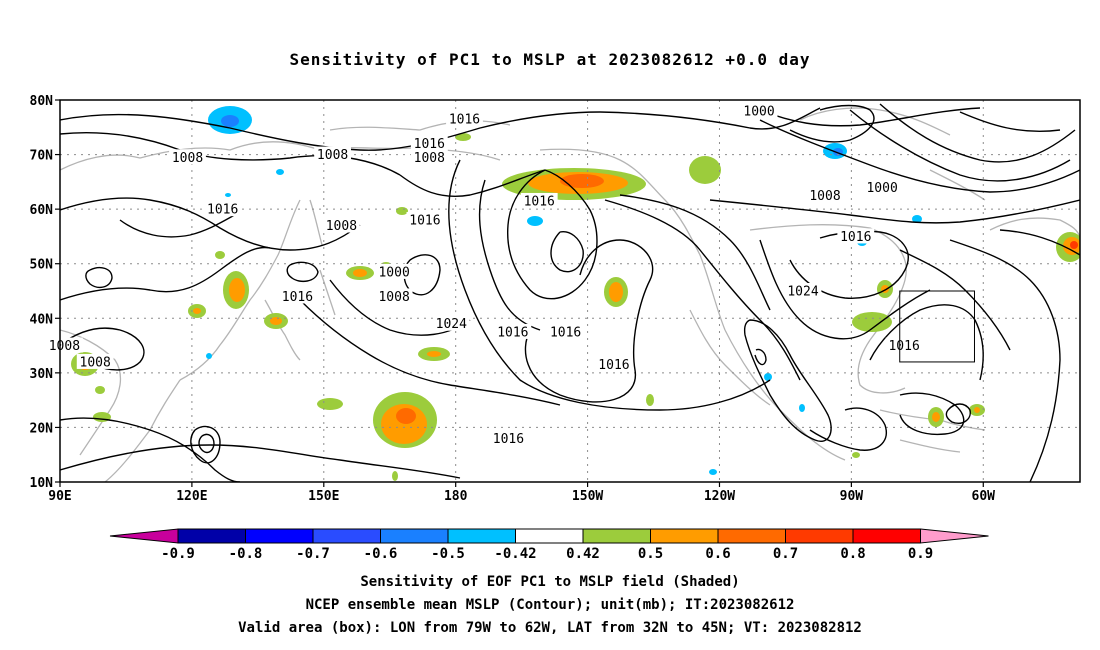  What do you see at coordinates (852, 554) in the screenshot?
I see `colorbar-label: 0.8` at bounding box center [852, 554].